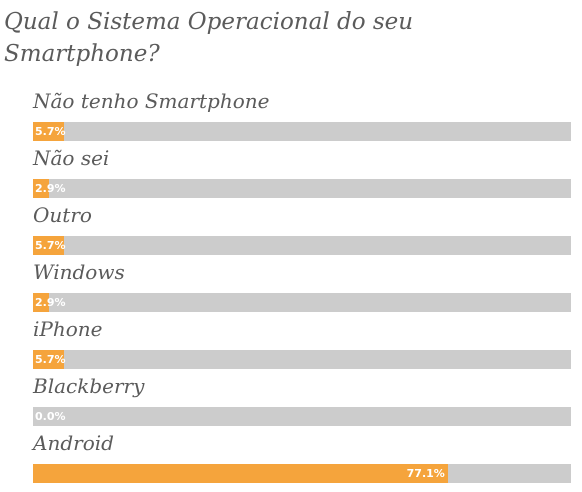 Image resolution: width=582 pixels, height=492 pixels. I want to click on poll-option-row: Android 77.1%, so click(302, 456).